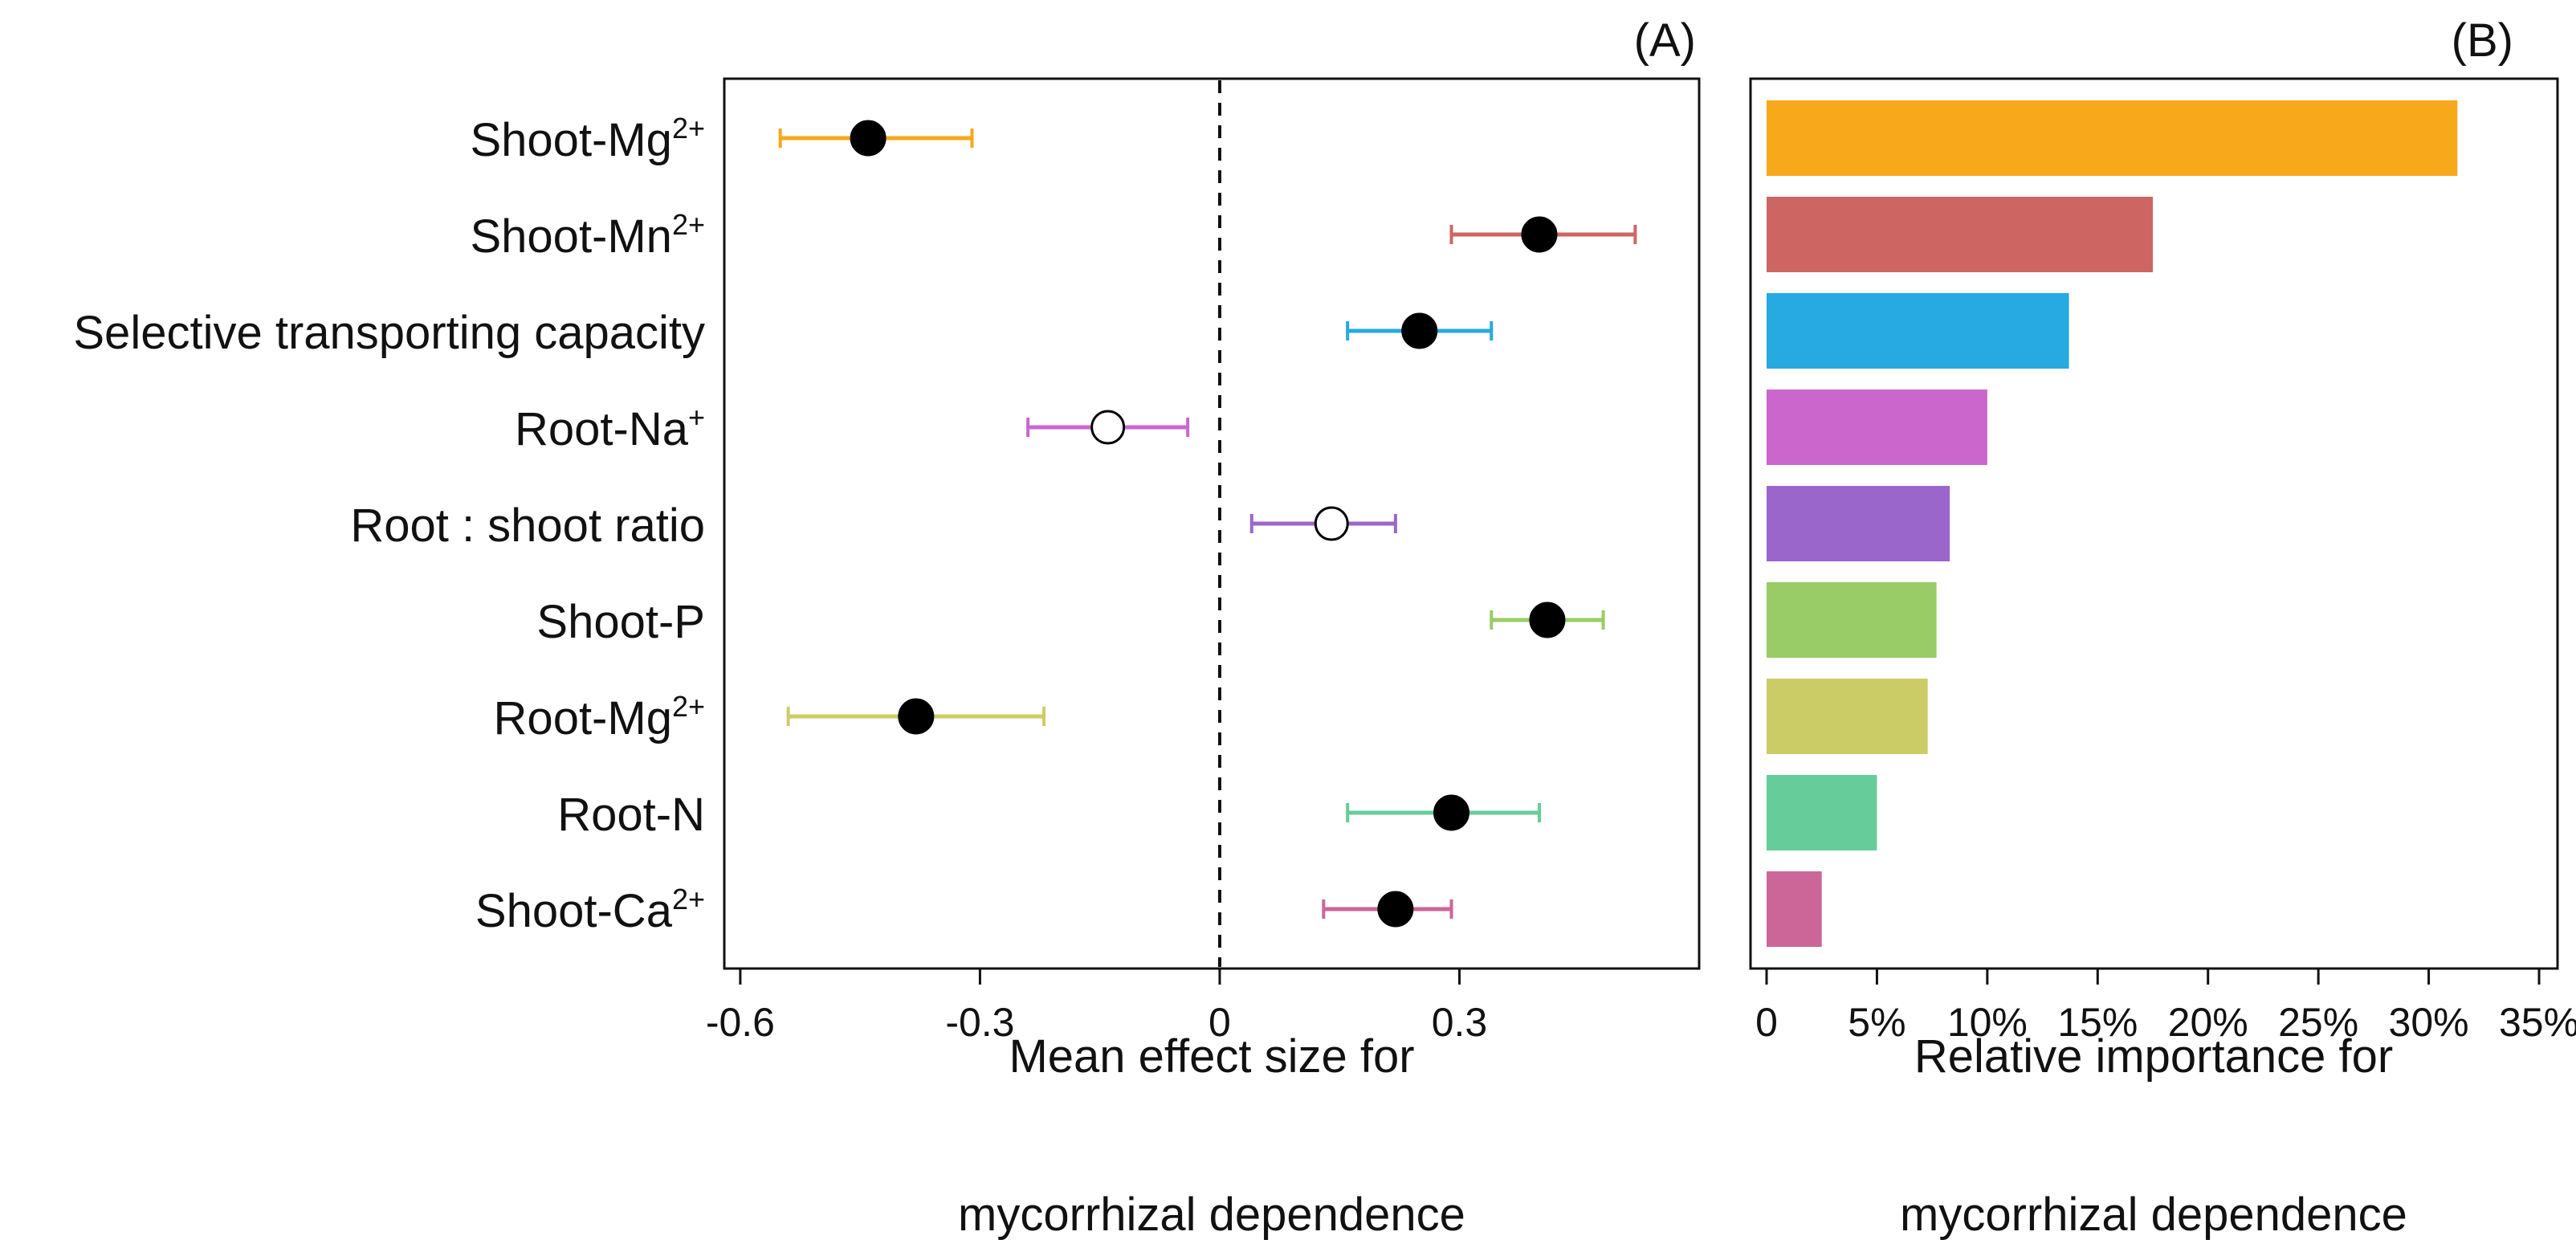 The width and height of the screenshot is (2576, 1248). I want to click on panel-a-xlabel-line2: mycorrhizal dependence, so click(1211, 1215).